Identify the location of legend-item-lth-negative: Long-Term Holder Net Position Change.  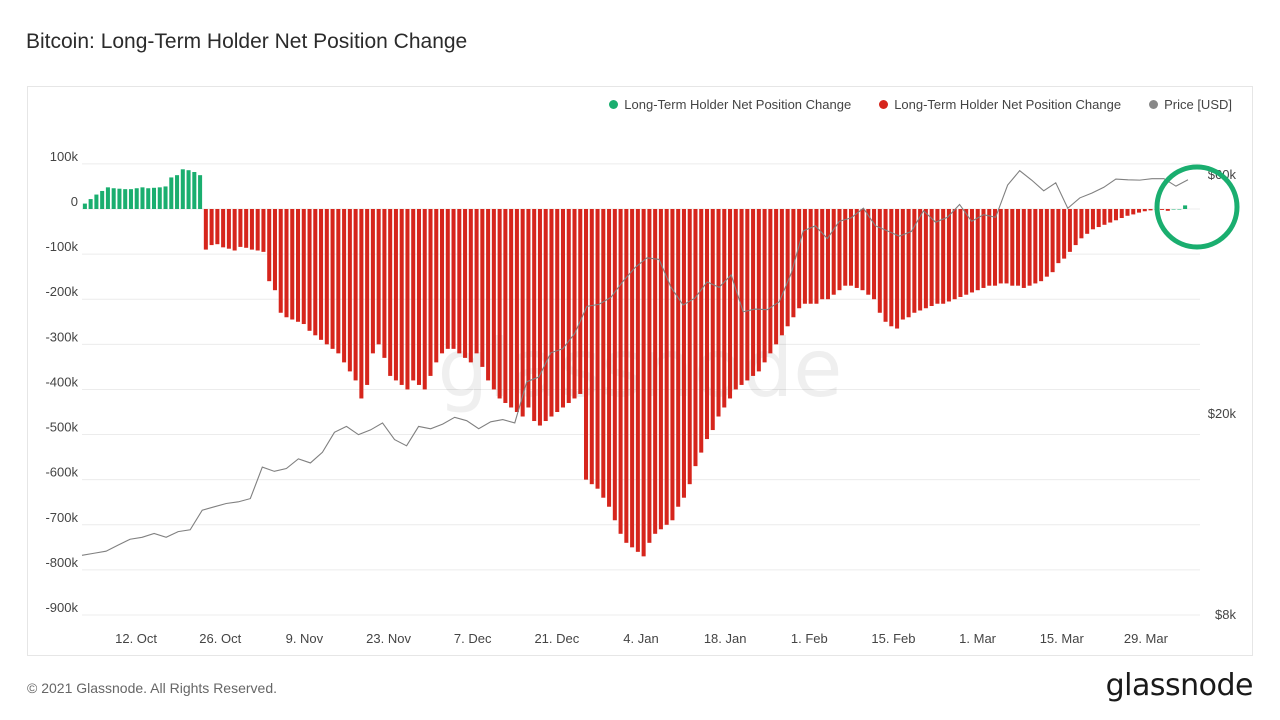
(1000, 104).